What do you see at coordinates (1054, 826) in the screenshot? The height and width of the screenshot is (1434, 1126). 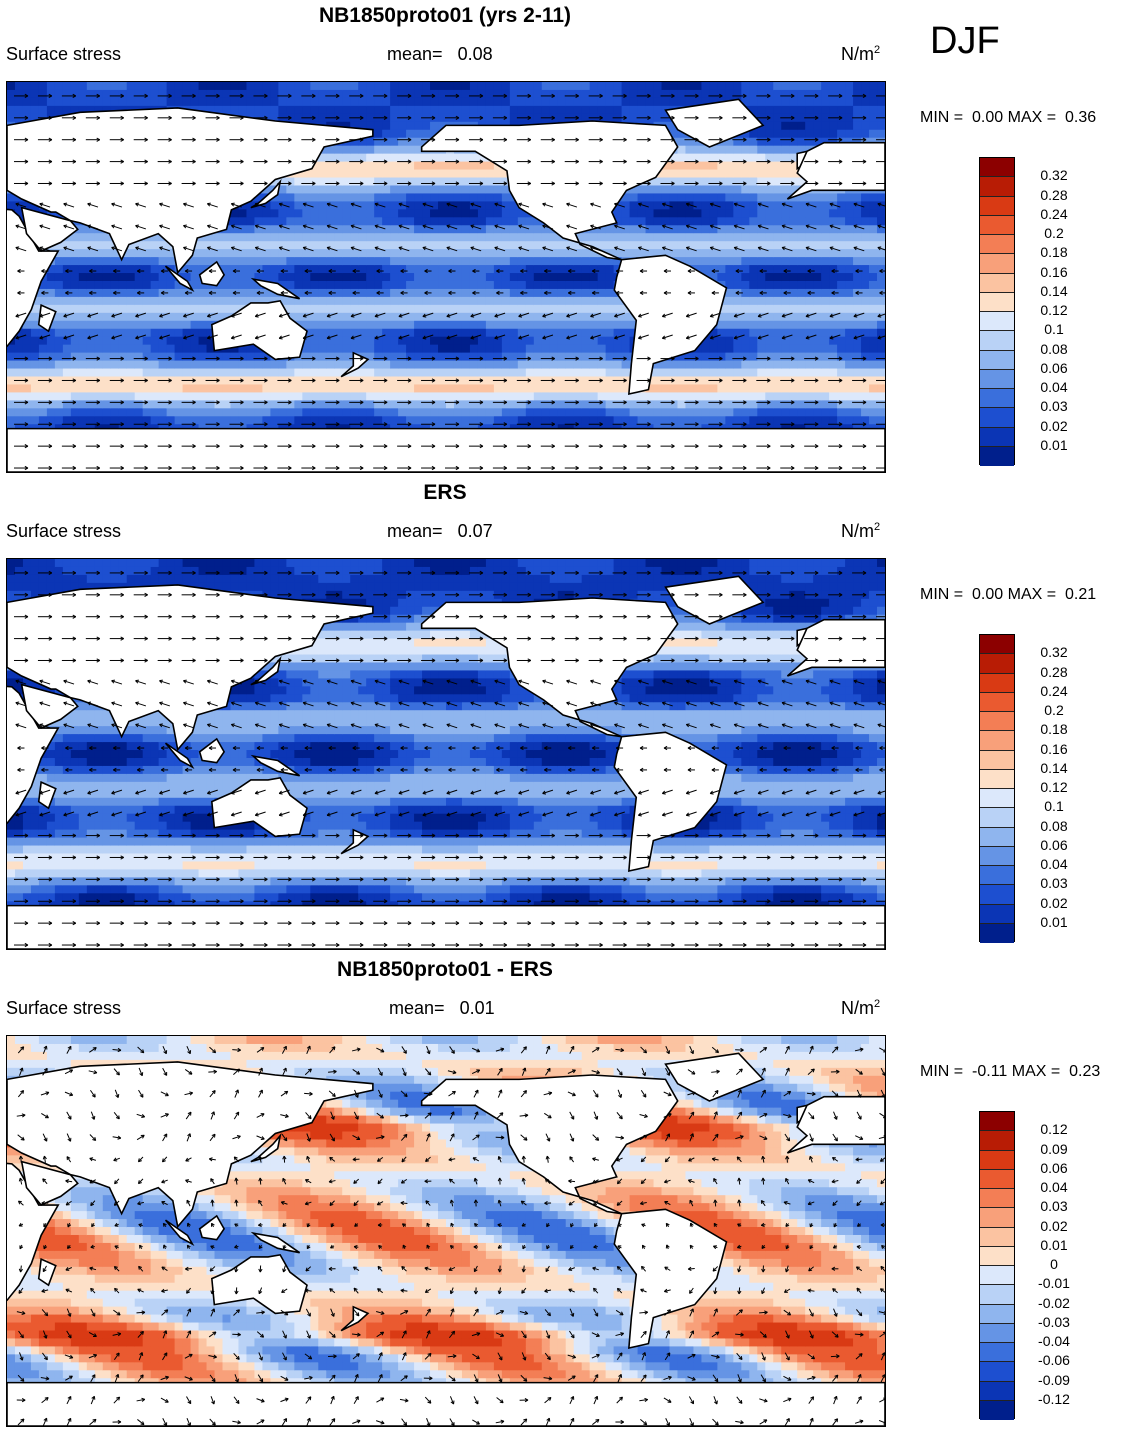 I see `colorbar-tick-label: 0.08` at bounding box center [1054, 826].